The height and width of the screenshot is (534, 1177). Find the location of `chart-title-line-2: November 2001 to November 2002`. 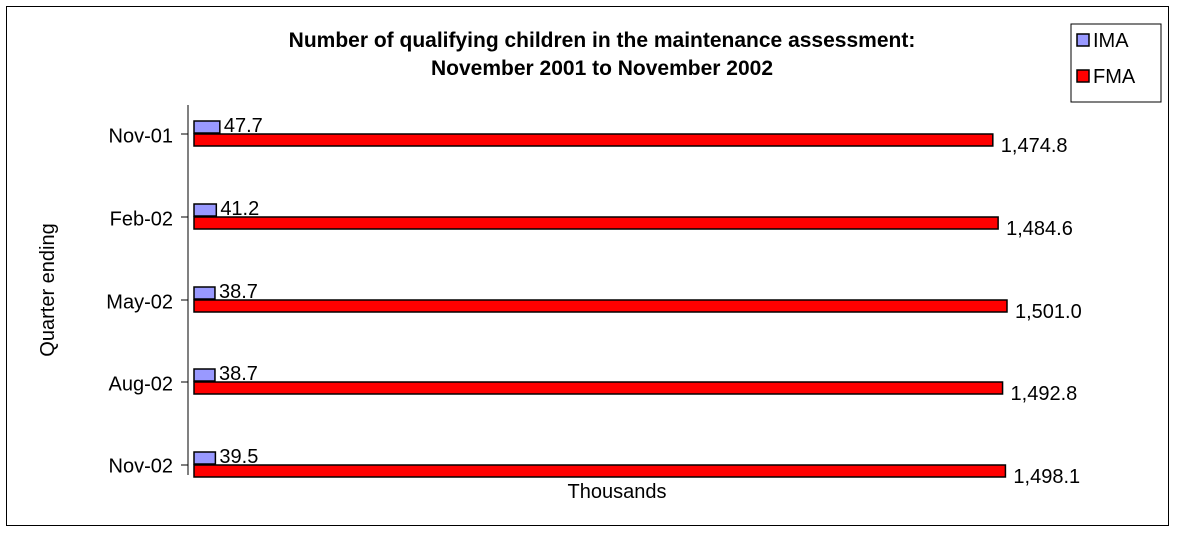

chart-title-line-2: November 2001 to November 2002 is located at coordinates (602, 68).